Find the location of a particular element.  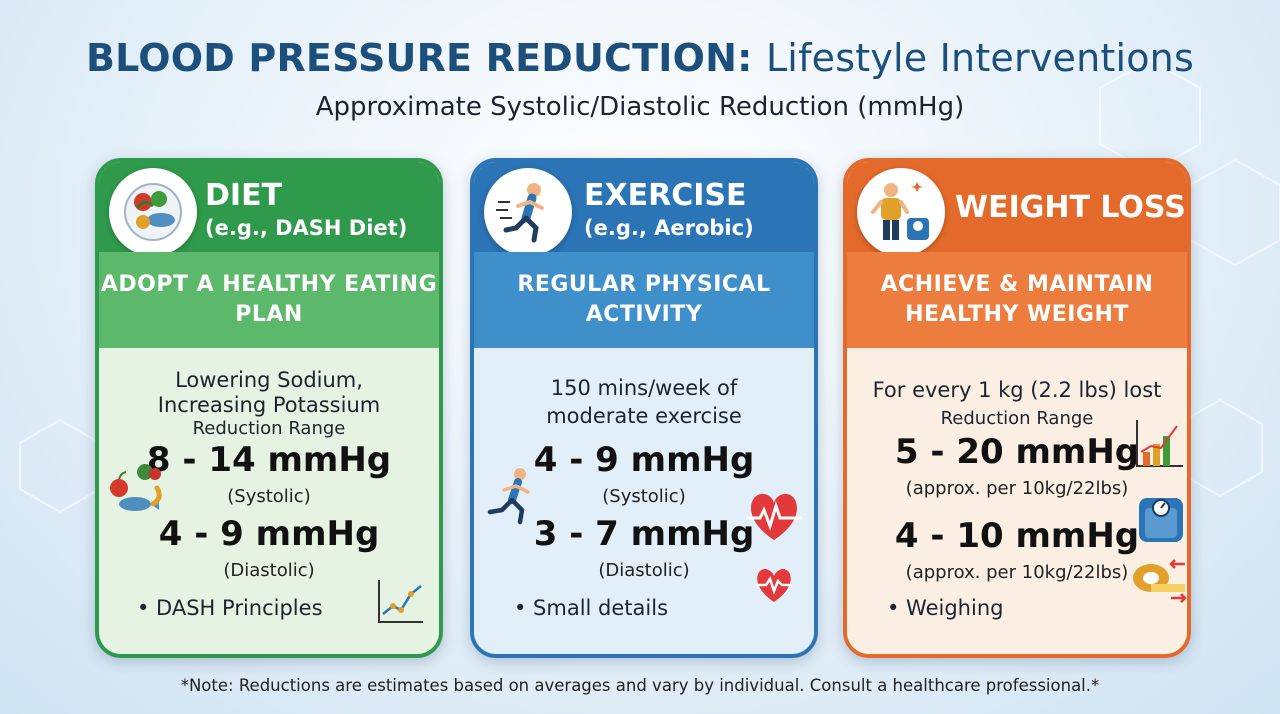

diet-diastolic-value: 4 - 9 mmHg is located at coordinates (269, 534).